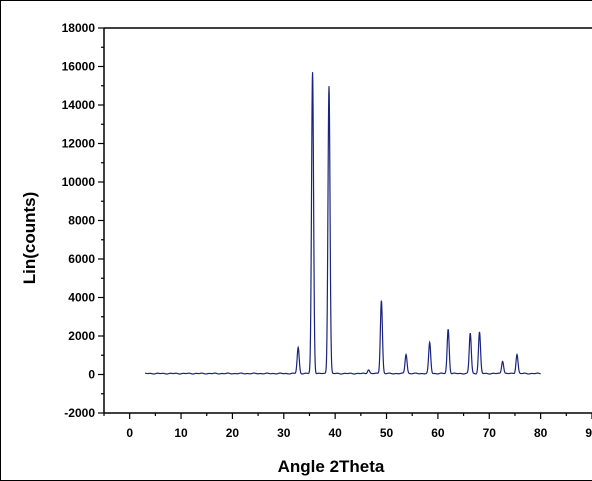  I want to click on x-tick-label: 60, so click(438, 433).